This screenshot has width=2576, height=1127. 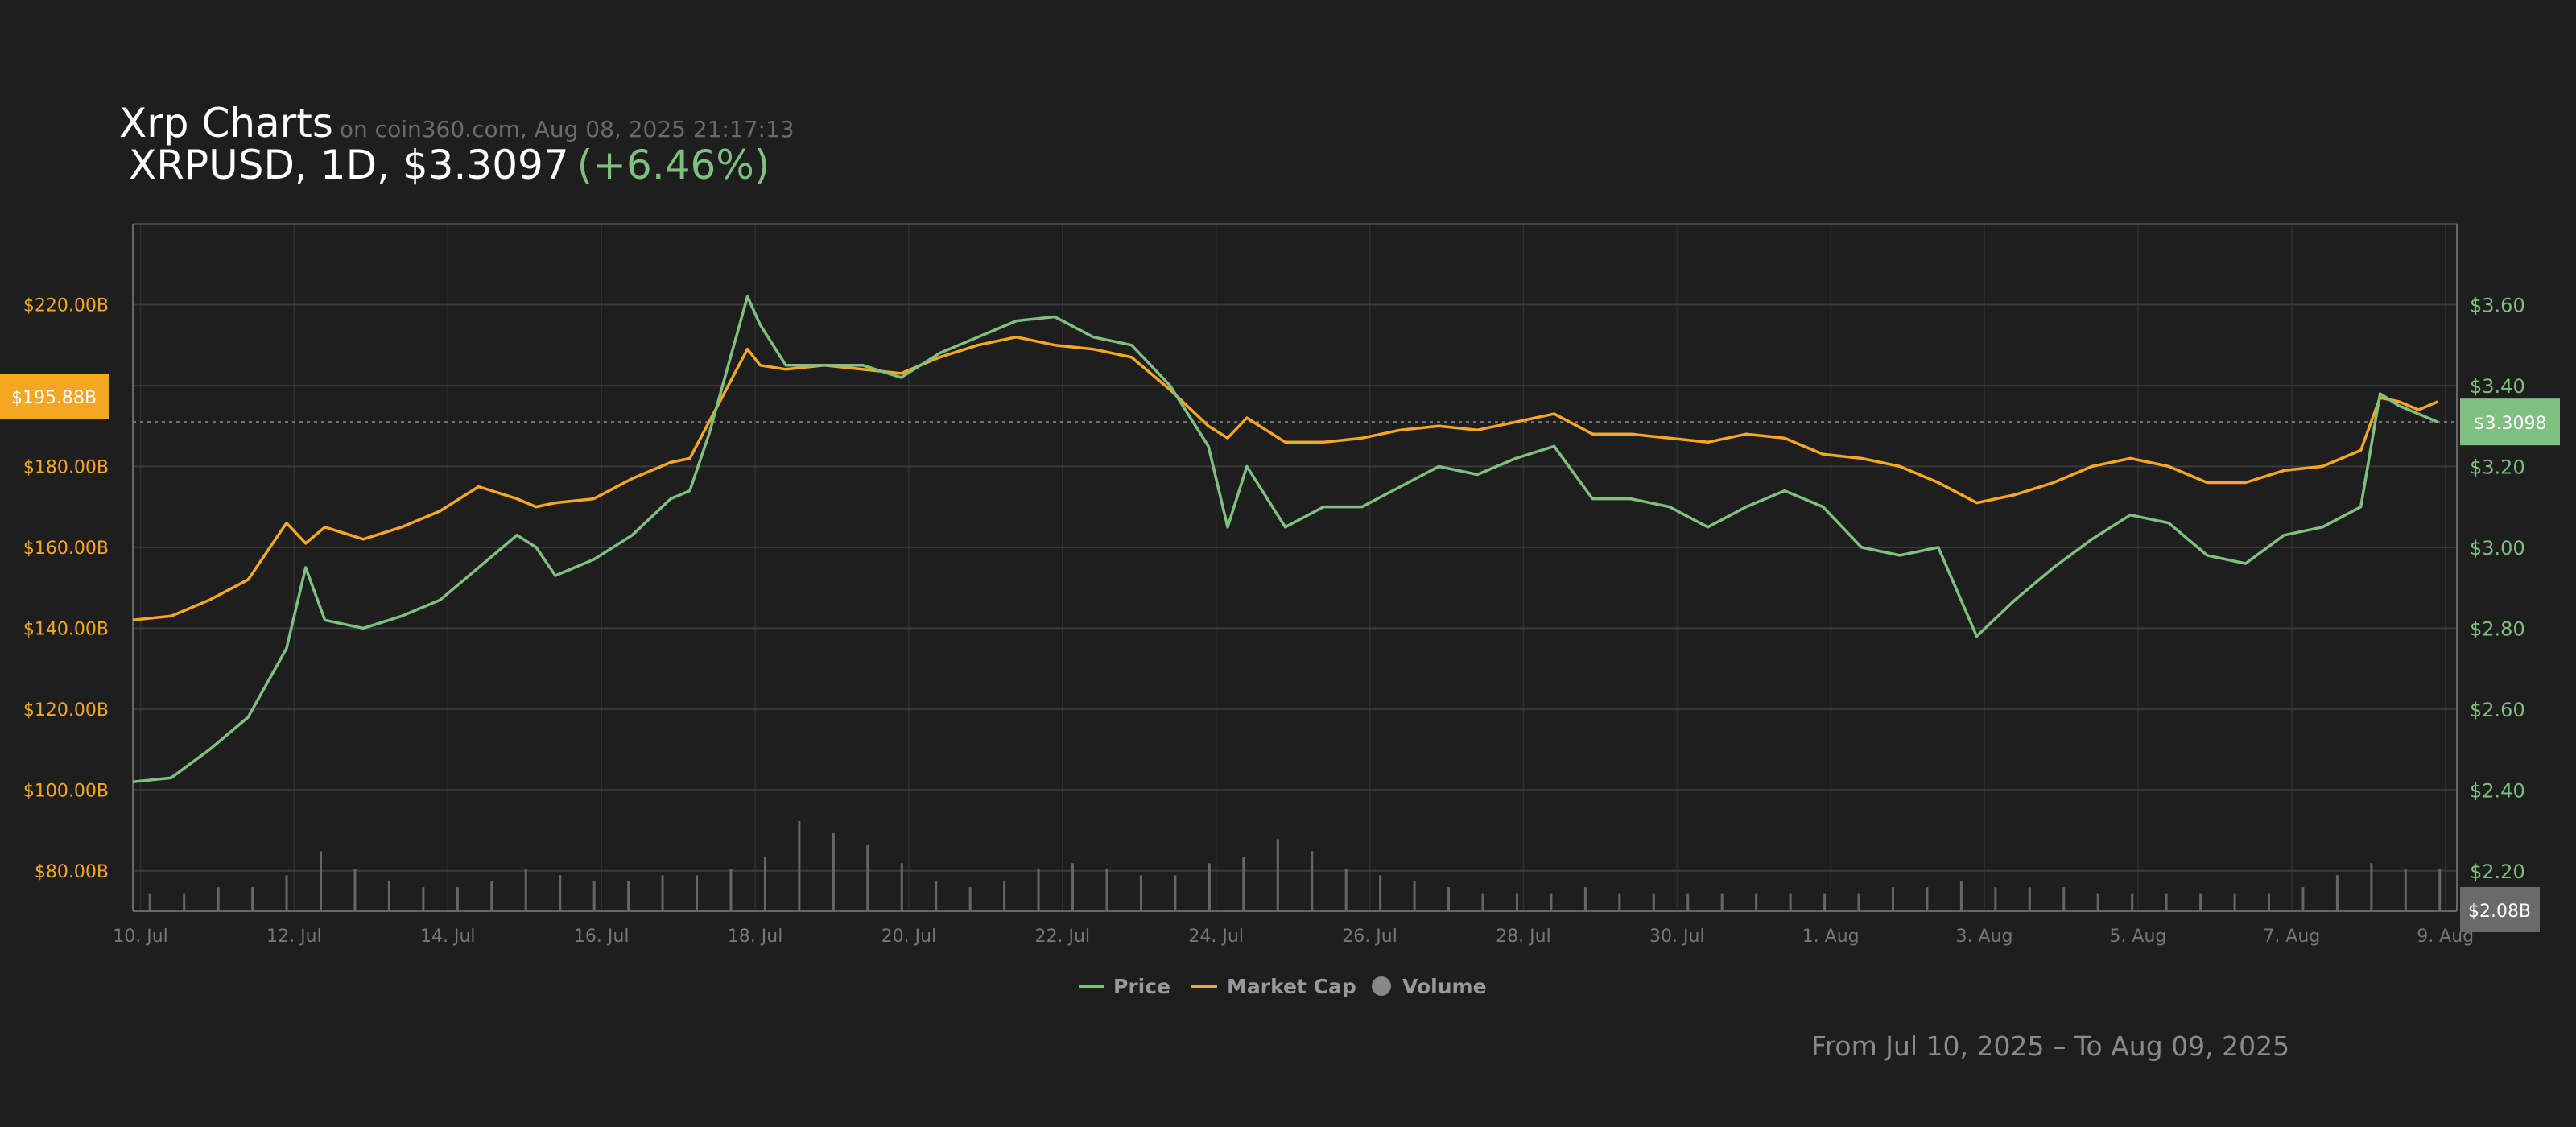 I want to click on x-tick-label: 12. Jul, so click(x=294, y=937).